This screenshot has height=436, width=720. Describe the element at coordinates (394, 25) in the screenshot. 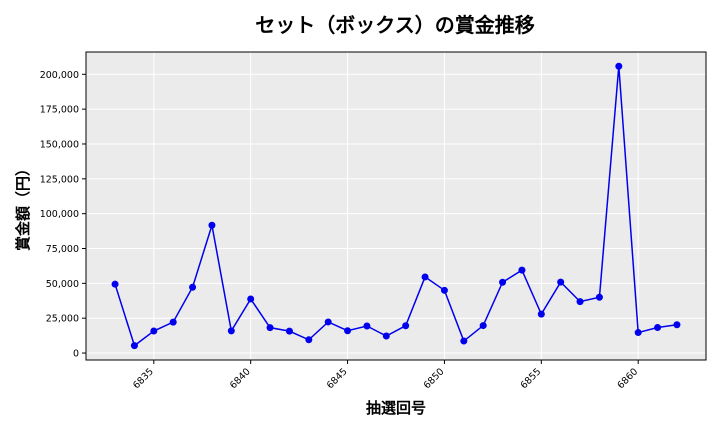

I see `chart-title: セット（ボックス）の賞金推移` at that location.